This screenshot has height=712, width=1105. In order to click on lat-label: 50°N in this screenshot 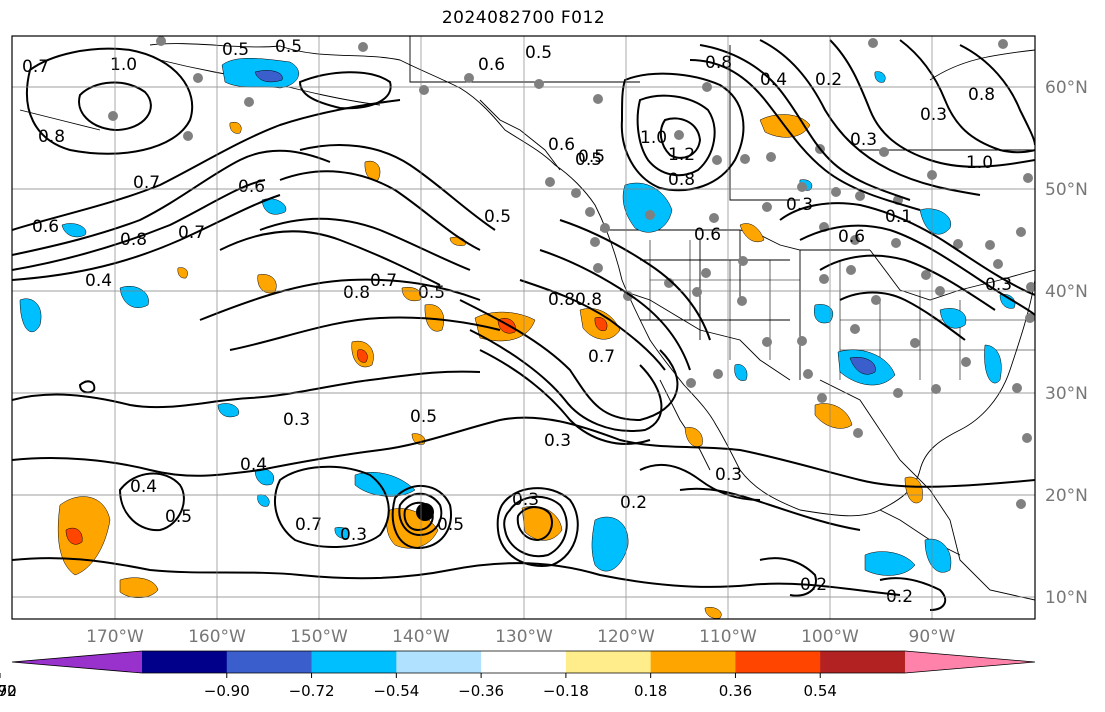, I will do `click(1066, 190)`.